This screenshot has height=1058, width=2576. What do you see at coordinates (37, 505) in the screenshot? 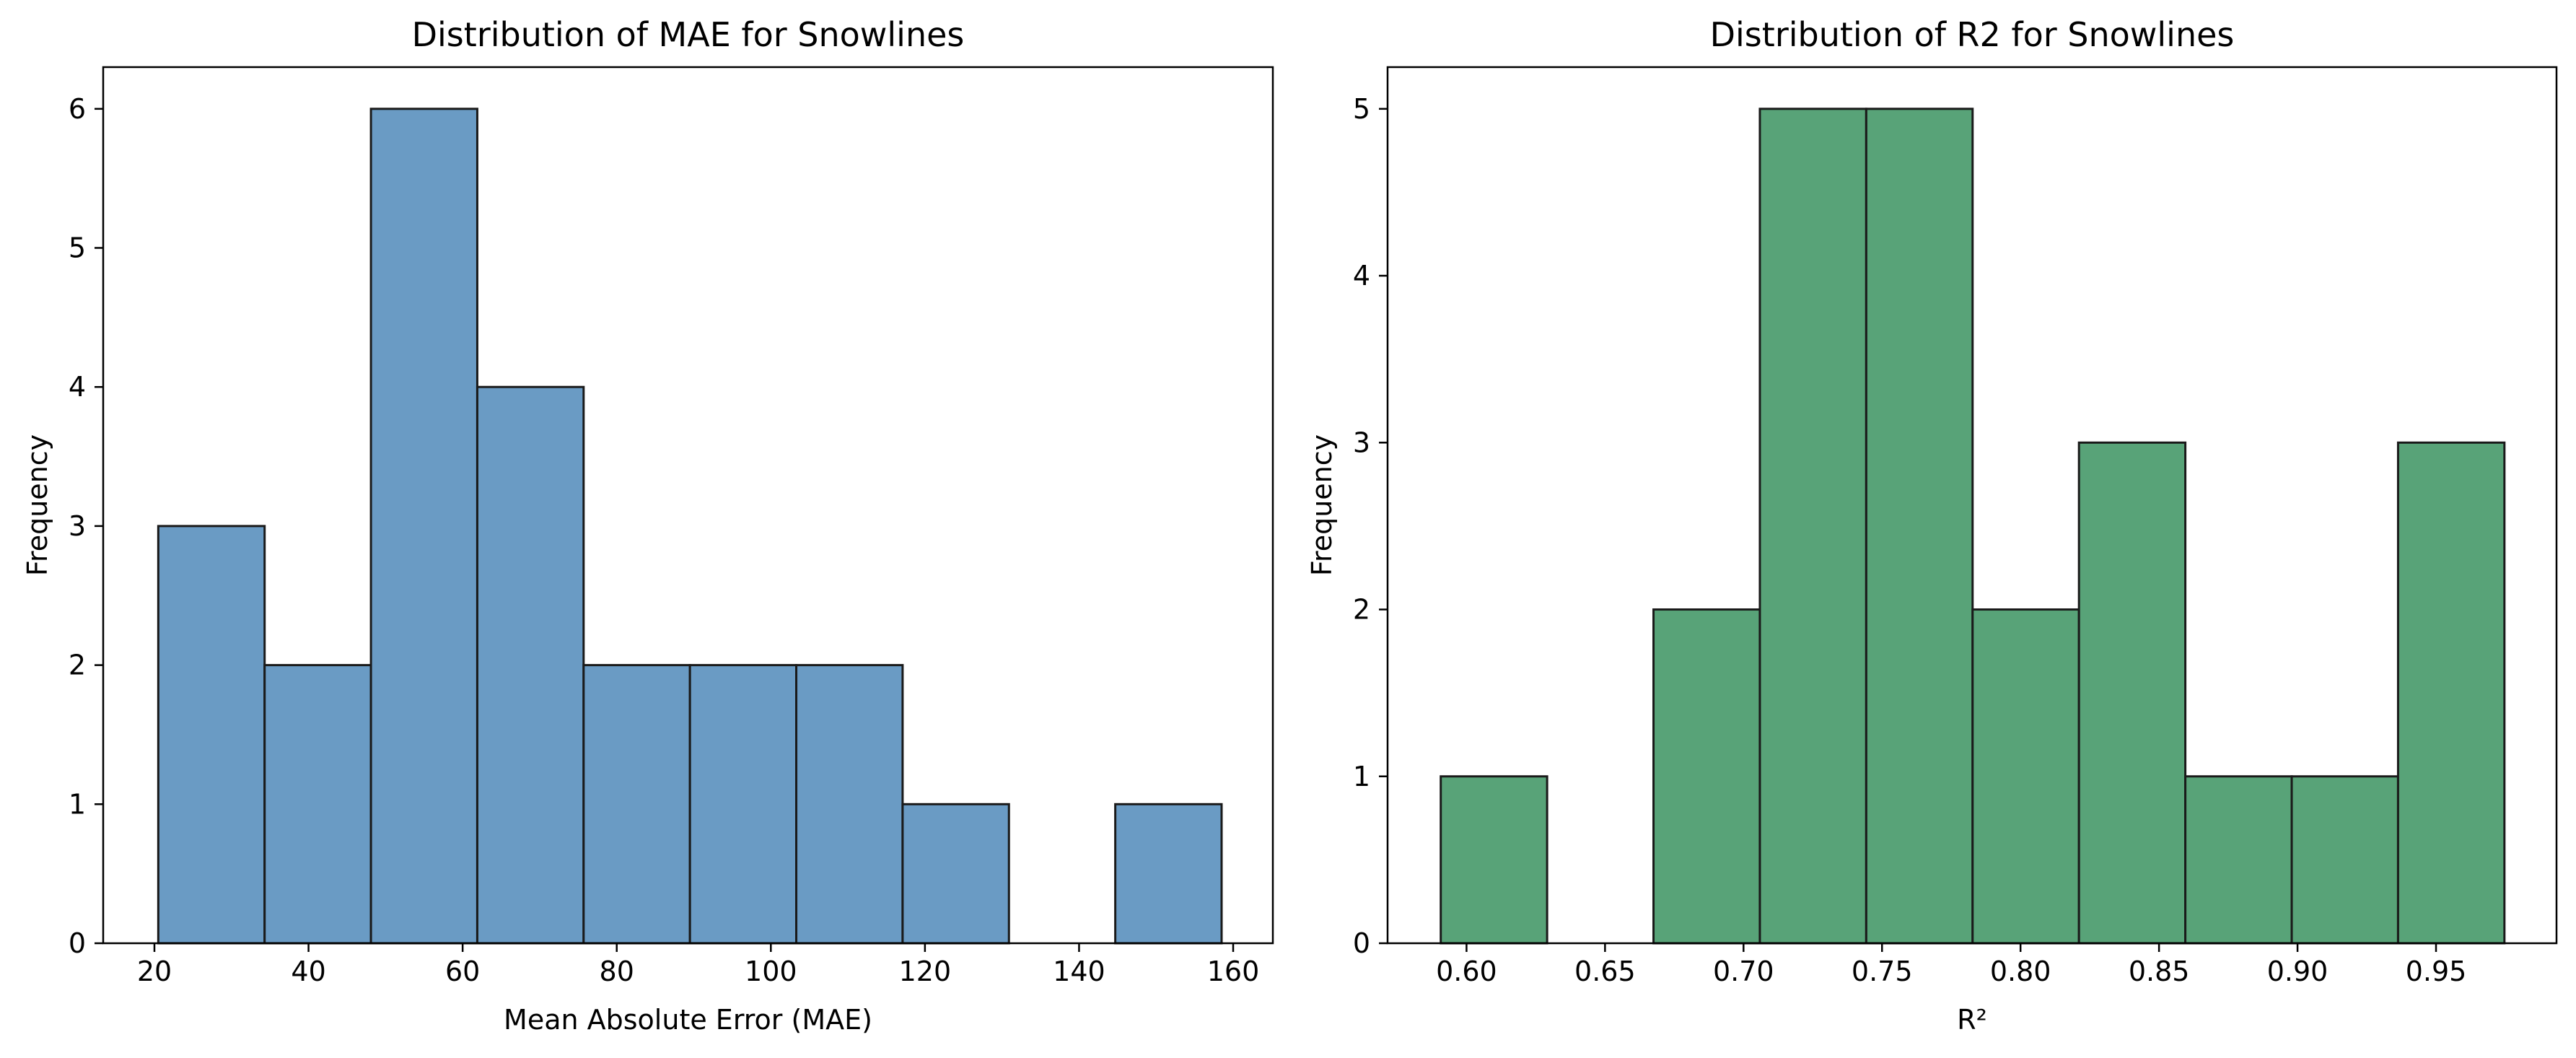
I see `mae-y-axis-label: Frequency` at bounding box center [37, 505].